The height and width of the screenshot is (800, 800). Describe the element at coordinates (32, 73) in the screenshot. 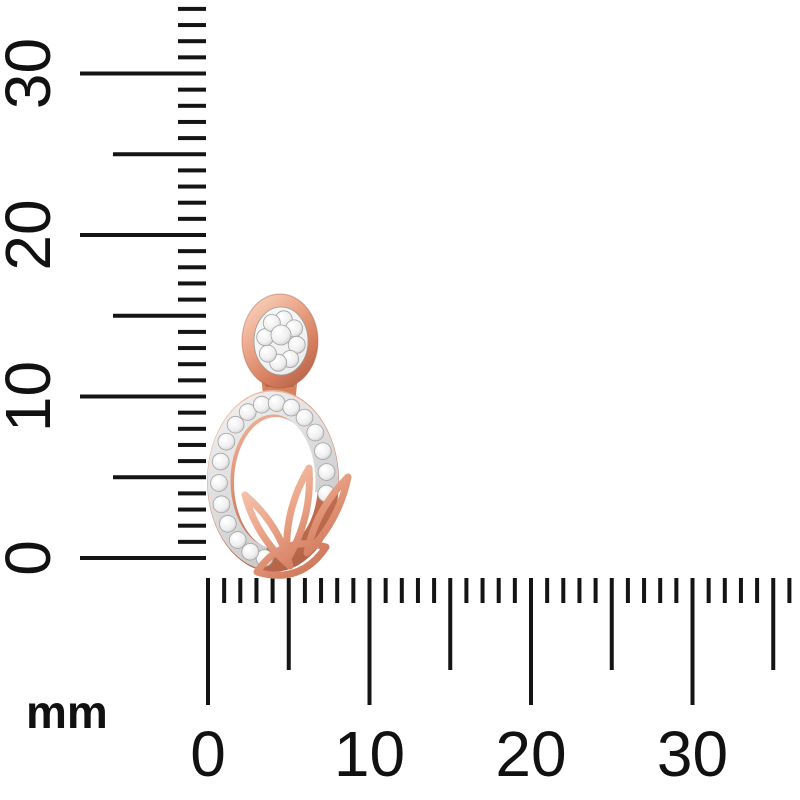

I see `v-ruler-label: 30` at that location.